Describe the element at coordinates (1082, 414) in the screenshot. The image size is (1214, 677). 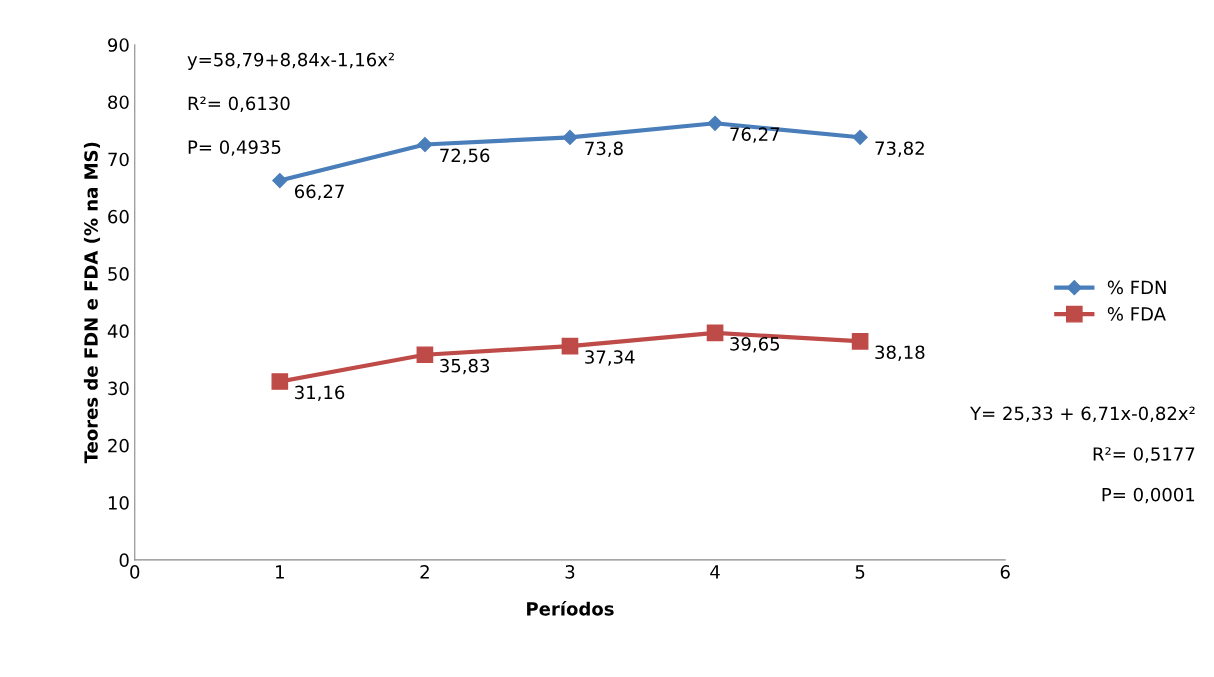
I see `annotation: Y= 25,33 + 6,71x-0,82x²` at that location.